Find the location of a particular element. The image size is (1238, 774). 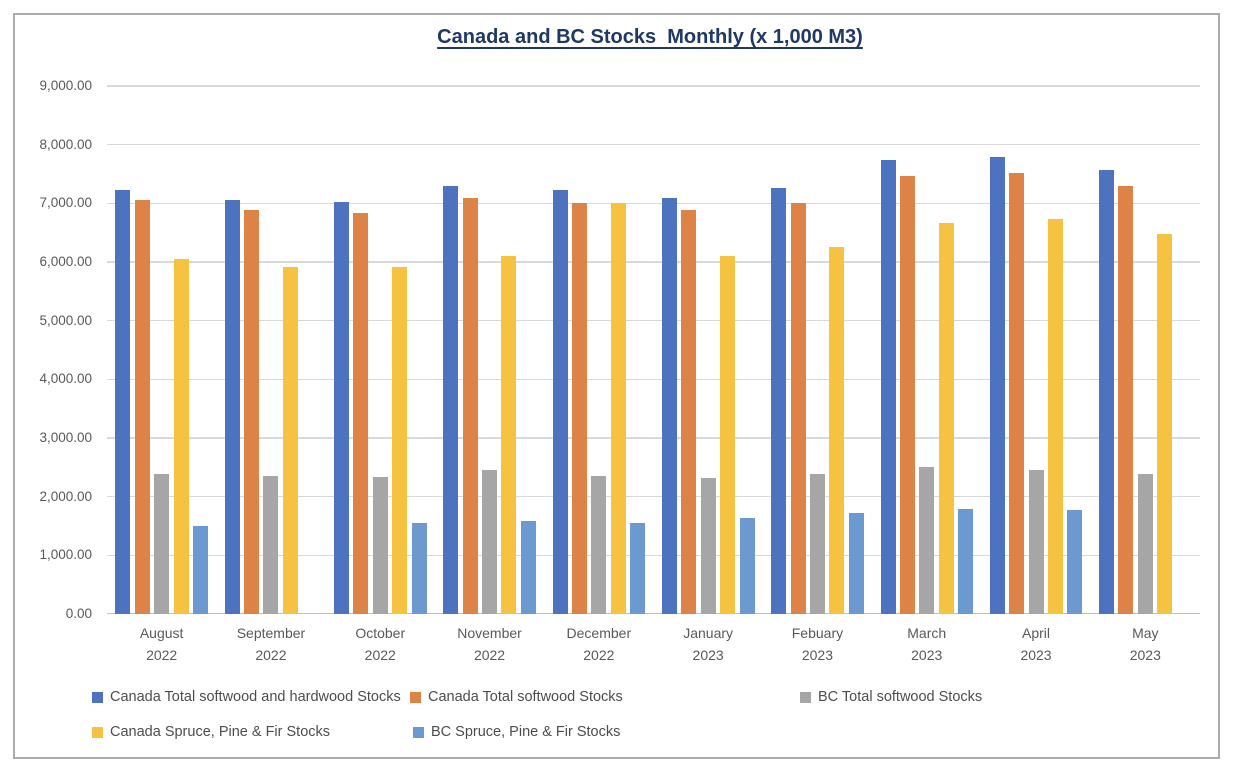

y-tick-label: 3,000.00 is located at coordinates (65, 437).